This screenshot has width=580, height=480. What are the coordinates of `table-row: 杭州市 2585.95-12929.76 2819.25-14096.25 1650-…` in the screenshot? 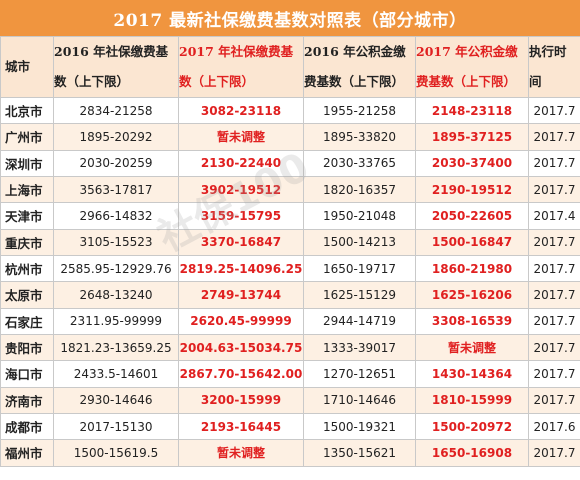 It's located at (290, 268).